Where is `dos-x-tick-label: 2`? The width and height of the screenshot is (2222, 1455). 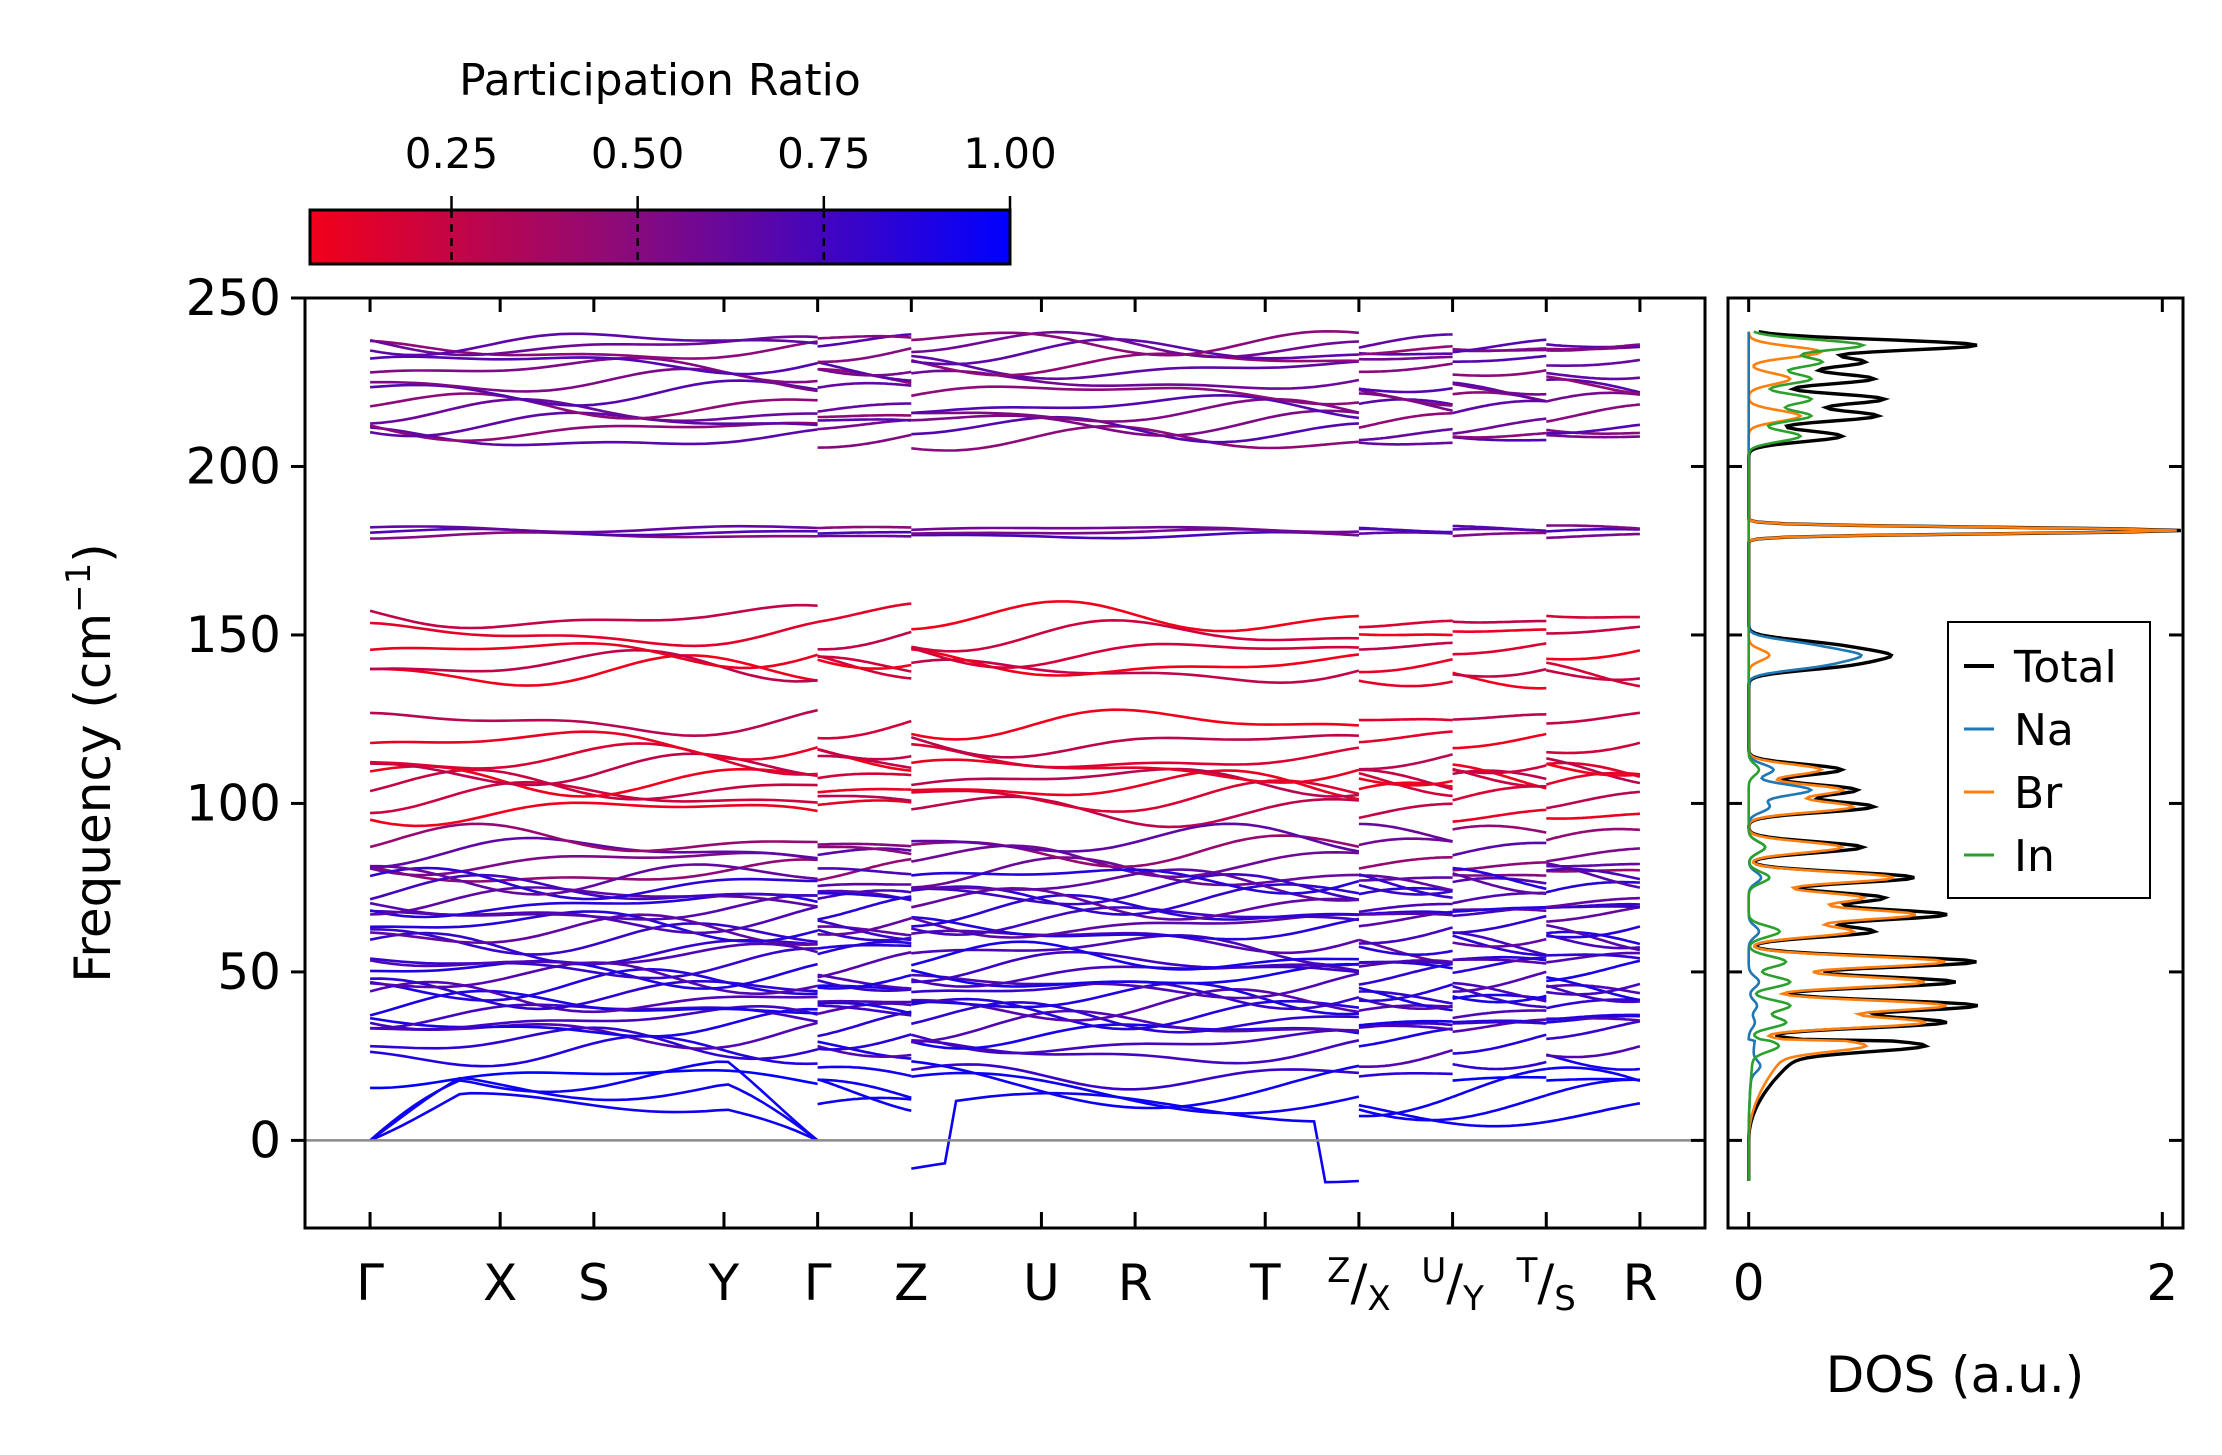 dos-x-tick-label: 2 is located at coordinates (2162, 1283).